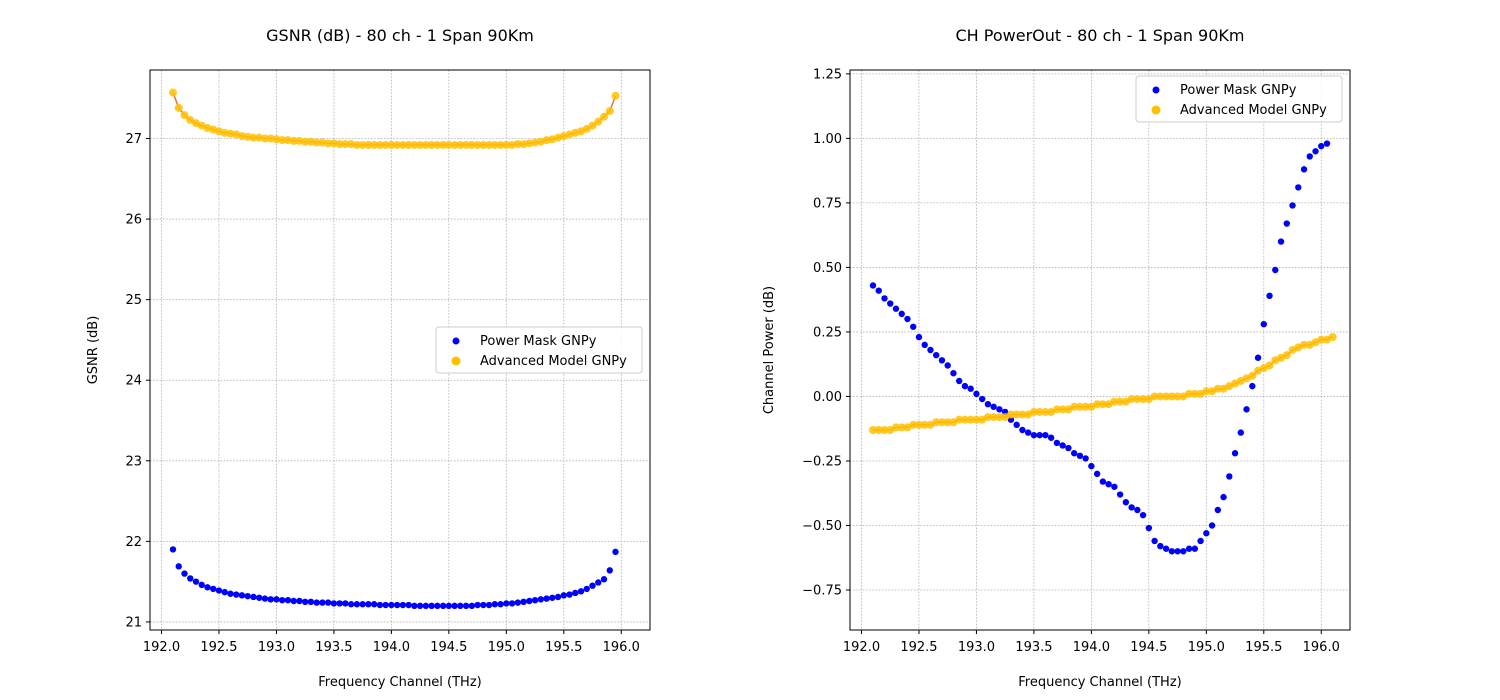  What do you see at coordinates (133, 542) in the screenshot?
I see `y-tick-label: 22` at bounding box center [133, 542].